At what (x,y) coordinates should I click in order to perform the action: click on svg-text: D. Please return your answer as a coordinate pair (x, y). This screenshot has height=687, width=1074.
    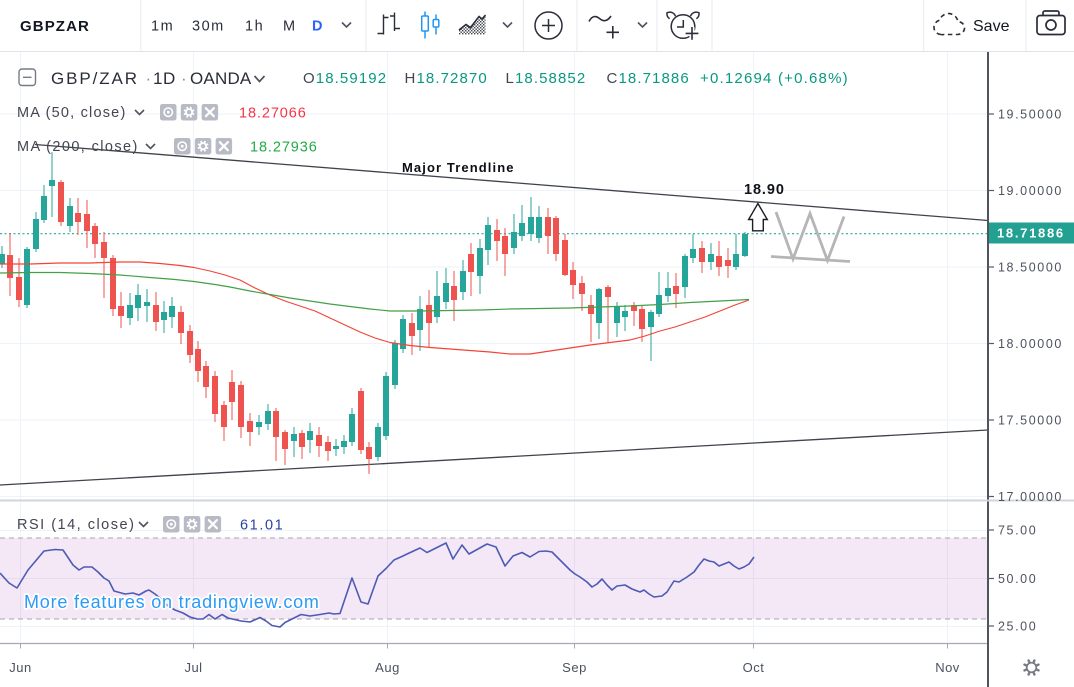
    Looking at the image, I should click on (317, 27).